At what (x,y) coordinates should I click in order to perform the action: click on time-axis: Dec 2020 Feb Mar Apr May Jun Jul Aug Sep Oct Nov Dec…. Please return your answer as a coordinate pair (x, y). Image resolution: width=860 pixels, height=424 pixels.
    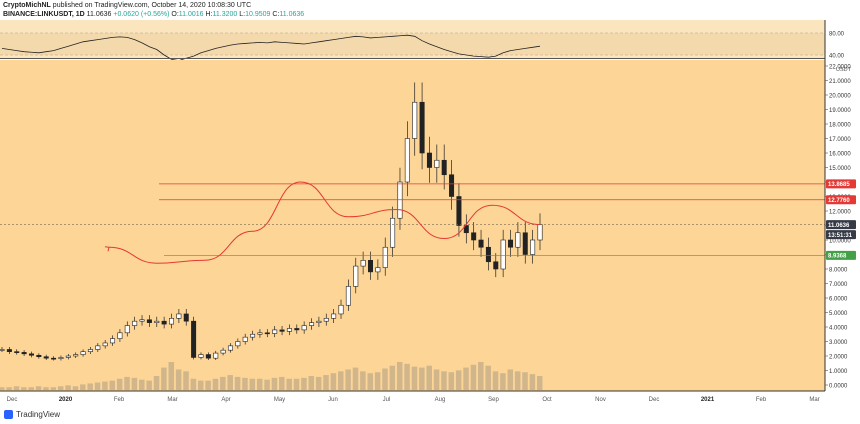
    Looking at the image, I should click on (413, 400).